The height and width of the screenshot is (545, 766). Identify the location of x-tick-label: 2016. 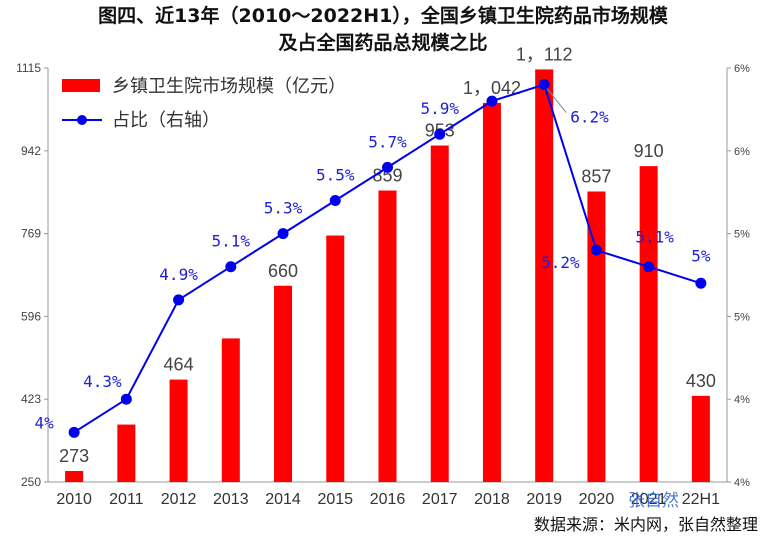
(388, 499).